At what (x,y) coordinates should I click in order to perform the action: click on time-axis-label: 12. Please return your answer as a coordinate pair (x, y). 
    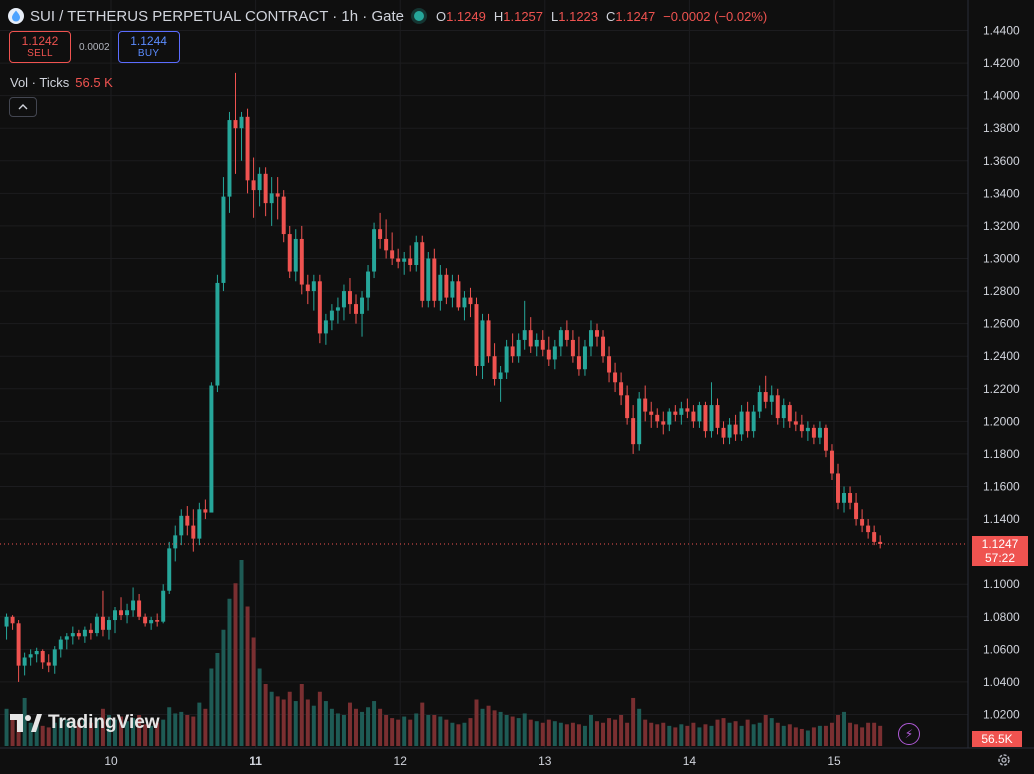
    Looking at the image, I should click on (401, 761).